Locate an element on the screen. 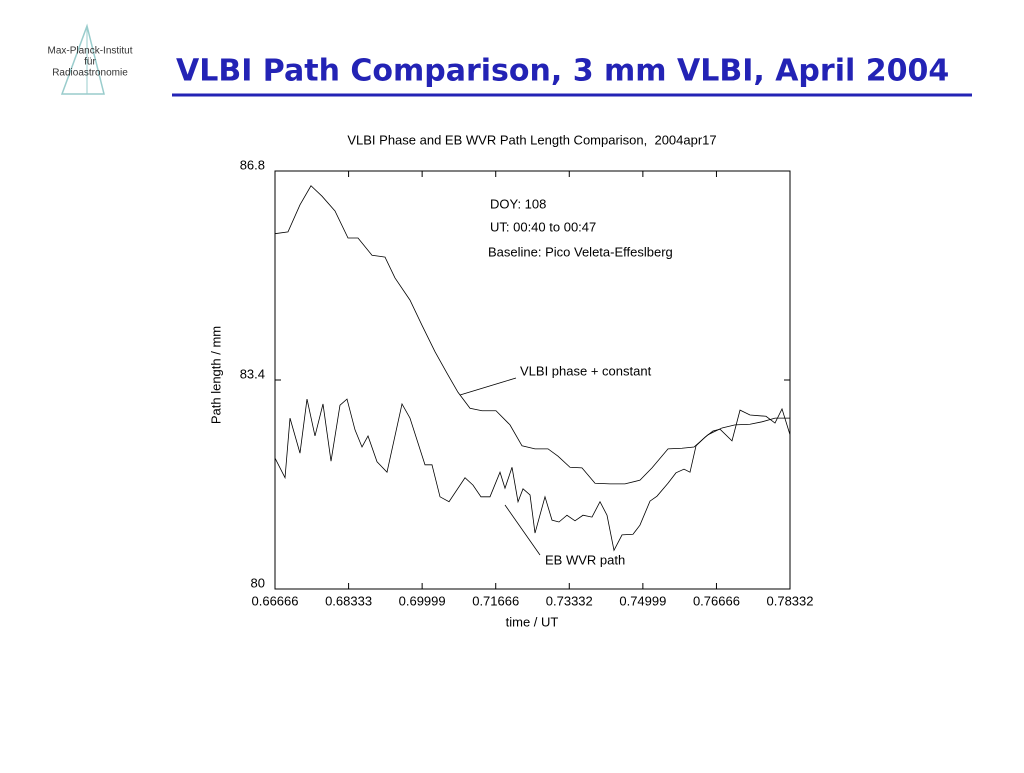 The image size is (1024, 773). y-axis-label: Path length / mm is located at coordinates (215, 375).